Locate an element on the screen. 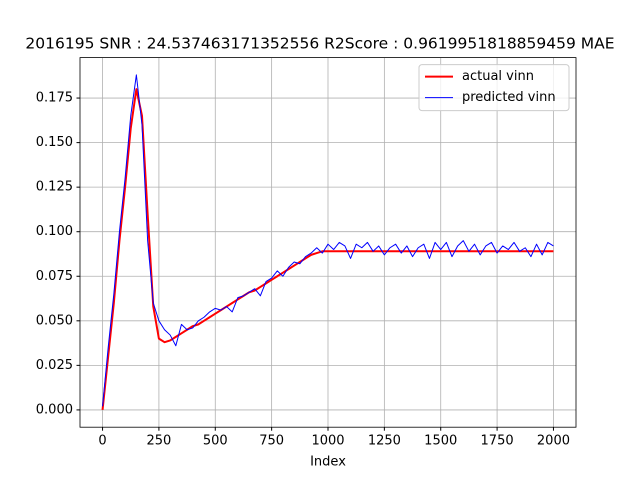 This screenshot has width=640, height=480. x-tick-label: 1000 is located at coordinates (327, 441).